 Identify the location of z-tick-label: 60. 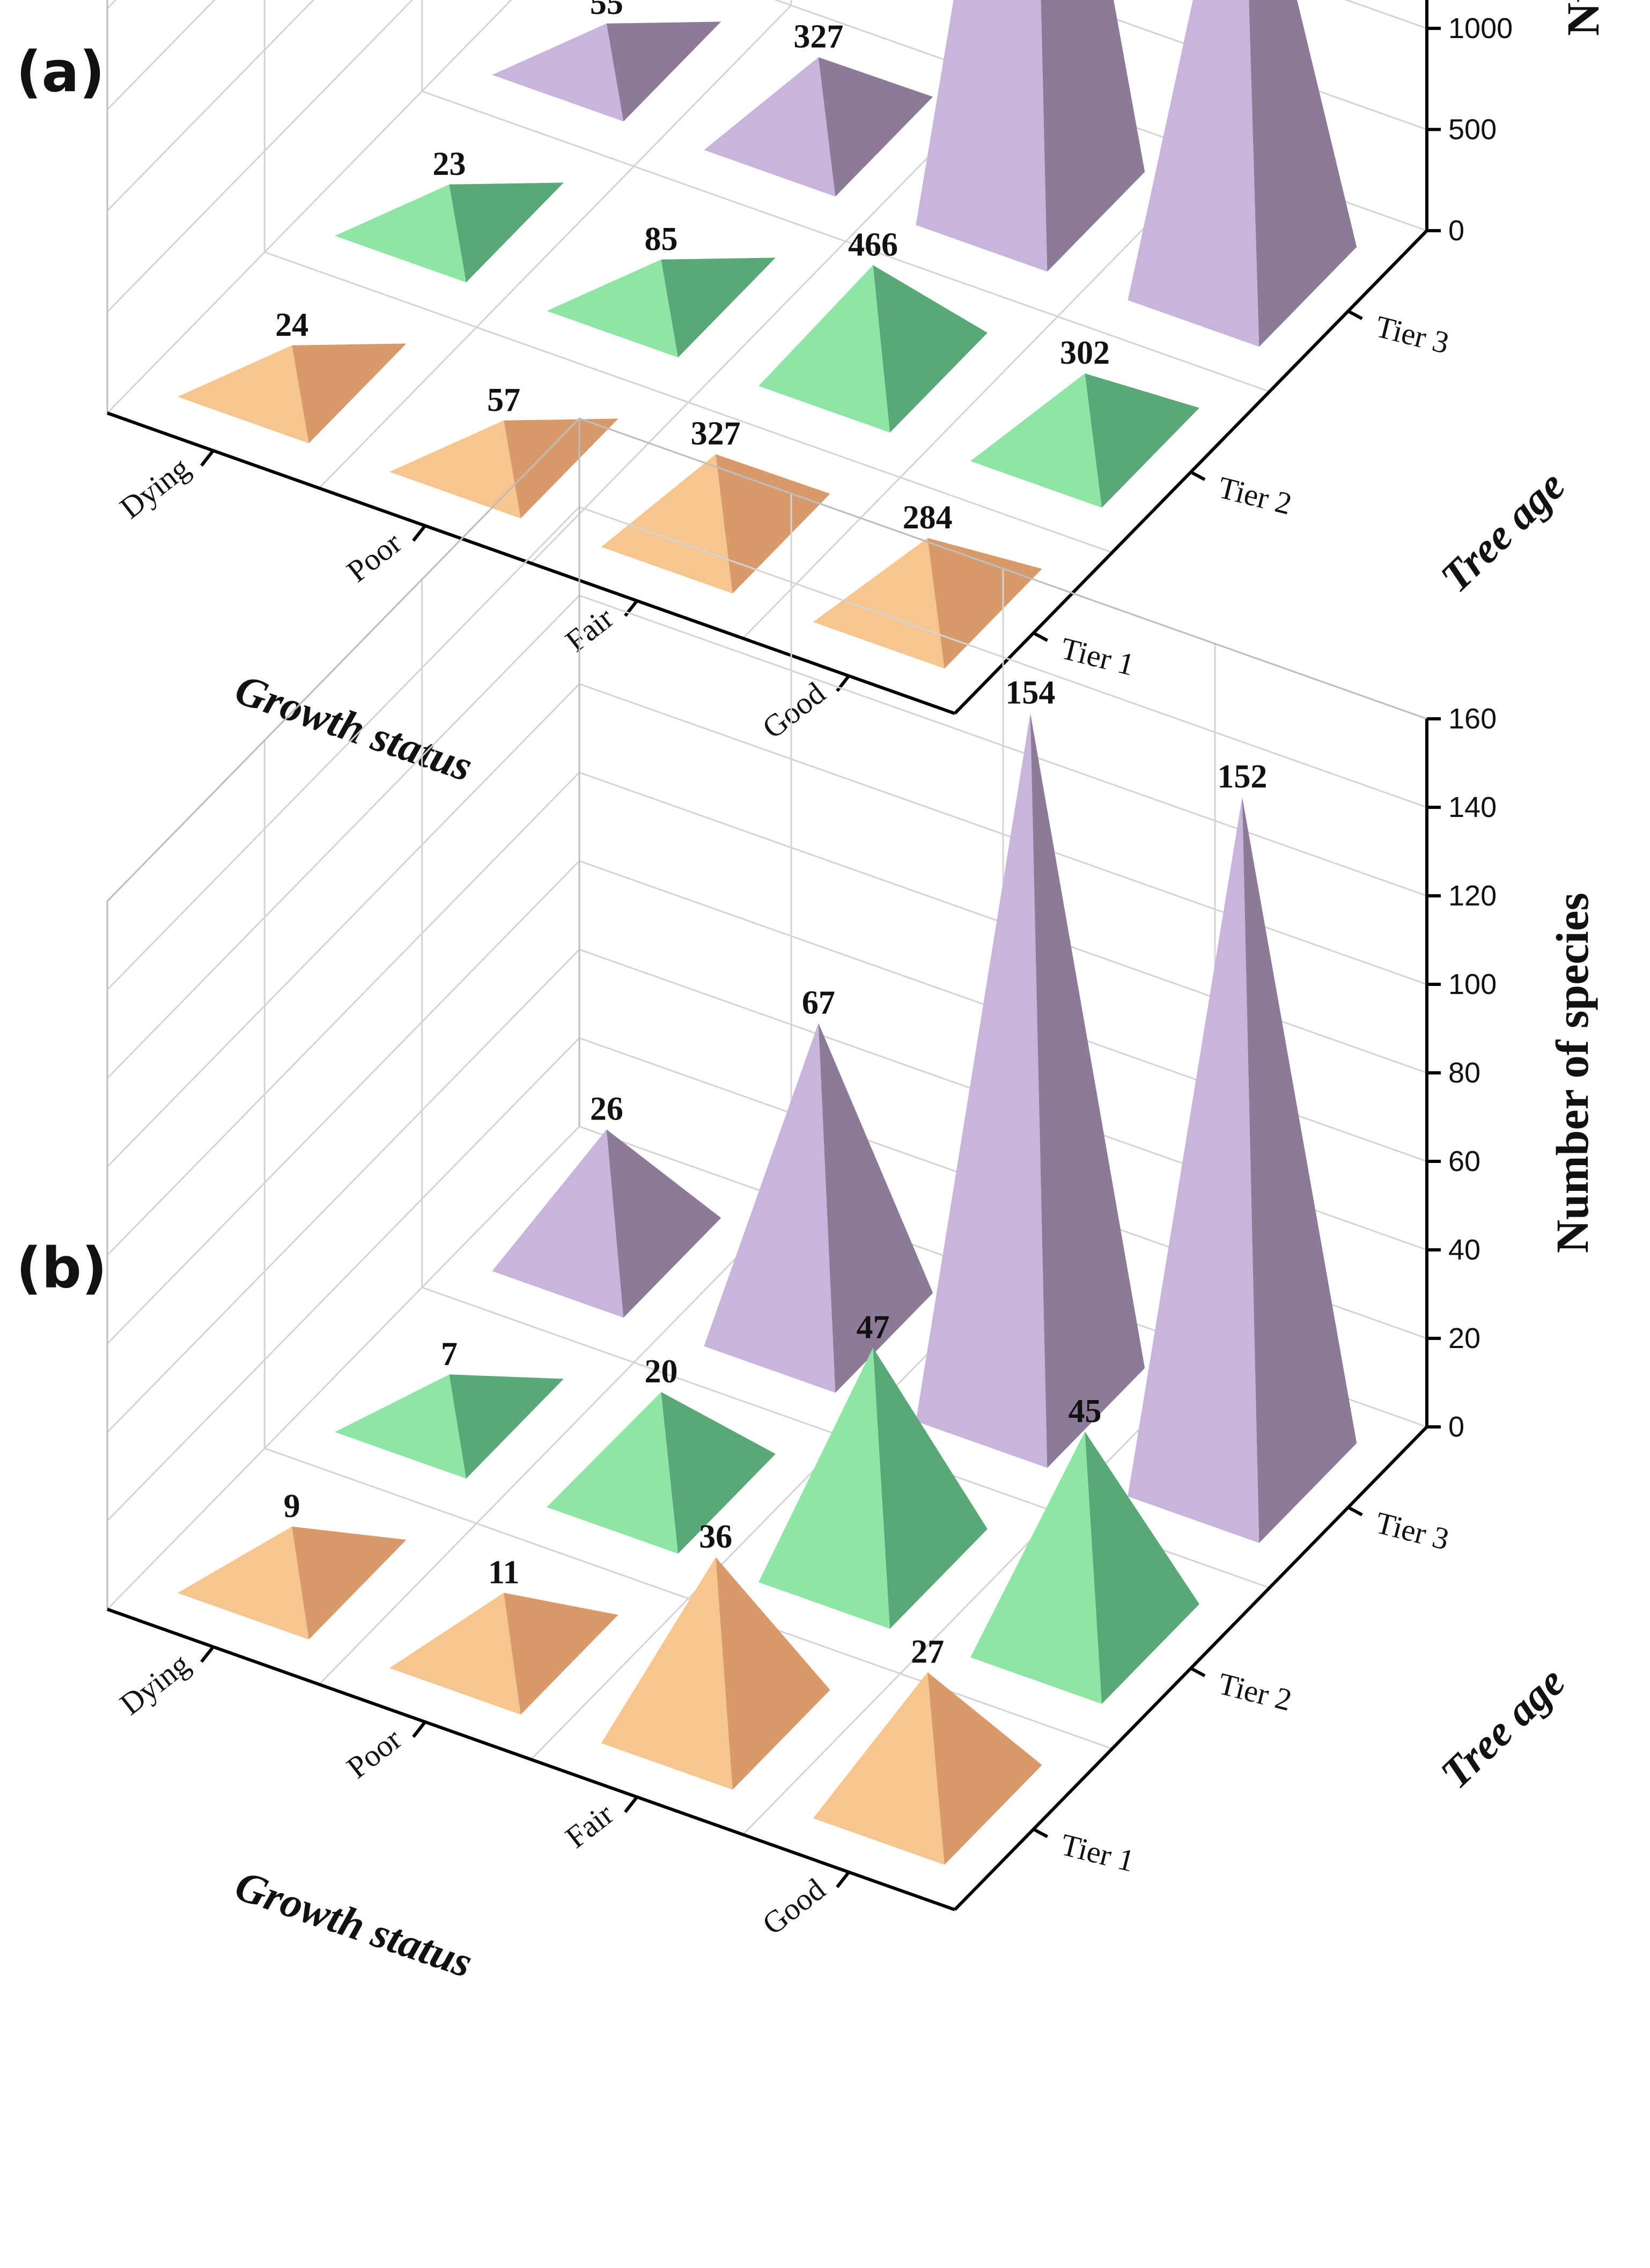
(1464, 1161).